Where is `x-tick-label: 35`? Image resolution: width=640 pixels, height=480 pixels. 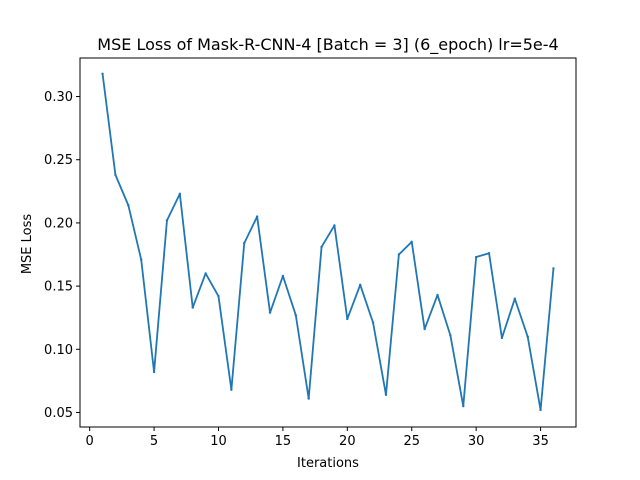
x-tick-label: 35 is located at coordinates (540, 441).